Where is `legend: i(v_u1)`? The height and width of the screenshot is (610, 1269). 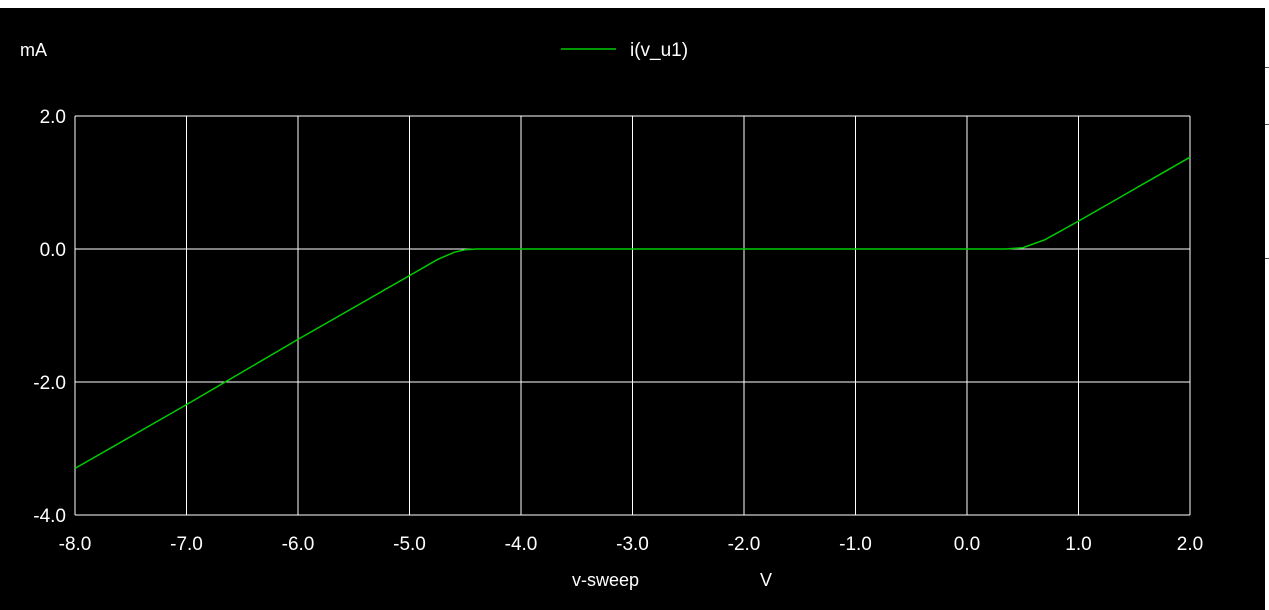
legend: i(v_u1) is located at coordinates (624, 50).